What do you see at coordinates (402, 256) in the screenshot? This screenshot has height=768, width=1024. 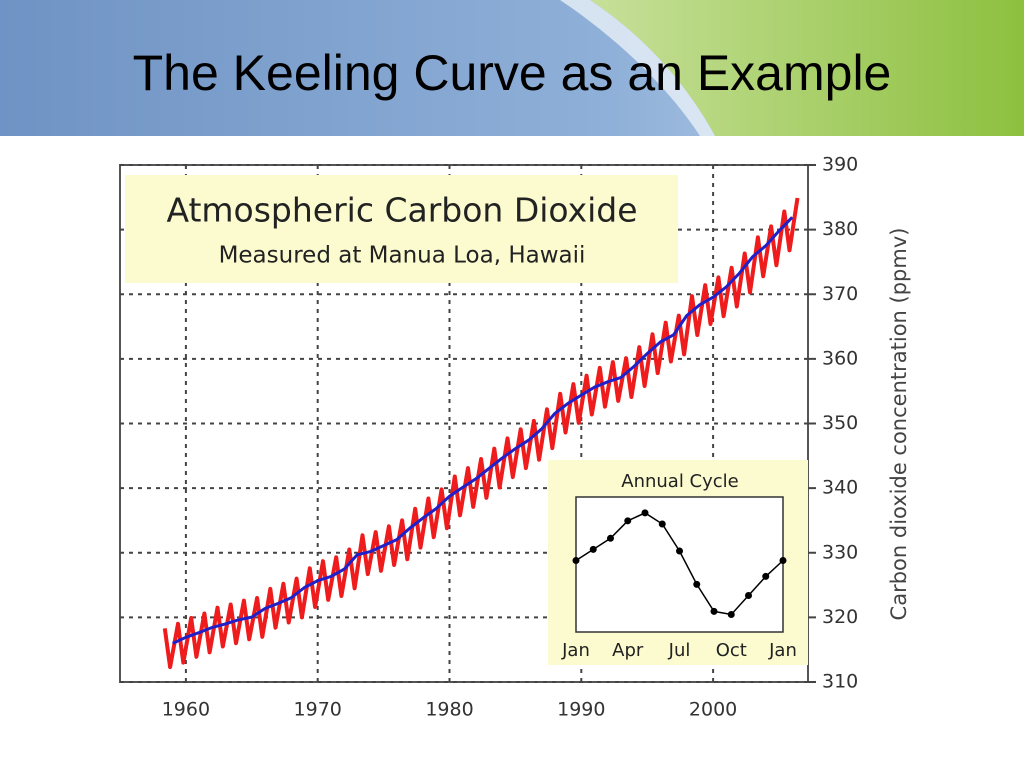 I see `chart-subtitle: Measured at Manua Loa, Hawaii` at bounding box center [402, 256].